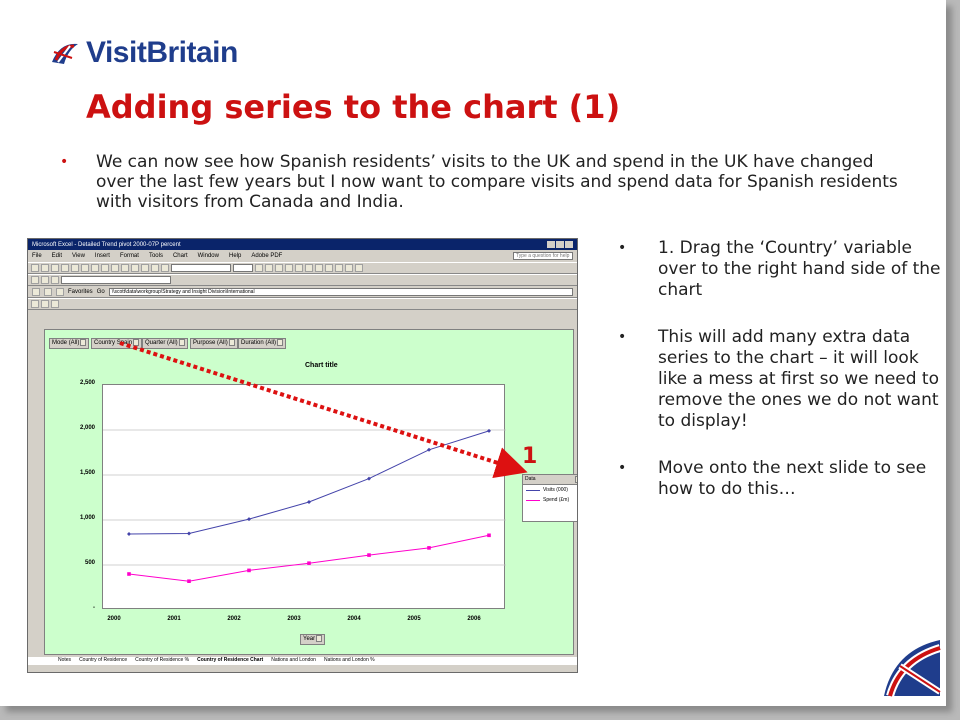  Describe the element at coordinates (349, 660) in the screenshot. I see `sheet-tab-nations-and-london-pct: Nations and London %` at that location.